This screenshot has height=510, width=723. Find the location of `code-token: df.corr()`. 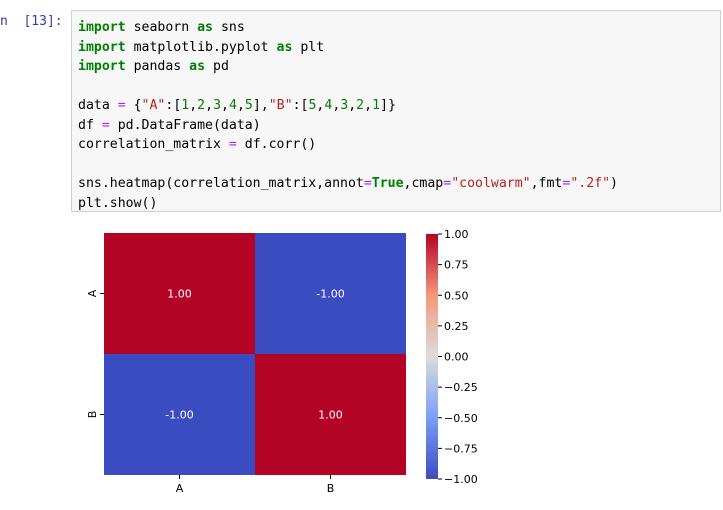

code-token: df.corr() is located at coordinates (276, 144).